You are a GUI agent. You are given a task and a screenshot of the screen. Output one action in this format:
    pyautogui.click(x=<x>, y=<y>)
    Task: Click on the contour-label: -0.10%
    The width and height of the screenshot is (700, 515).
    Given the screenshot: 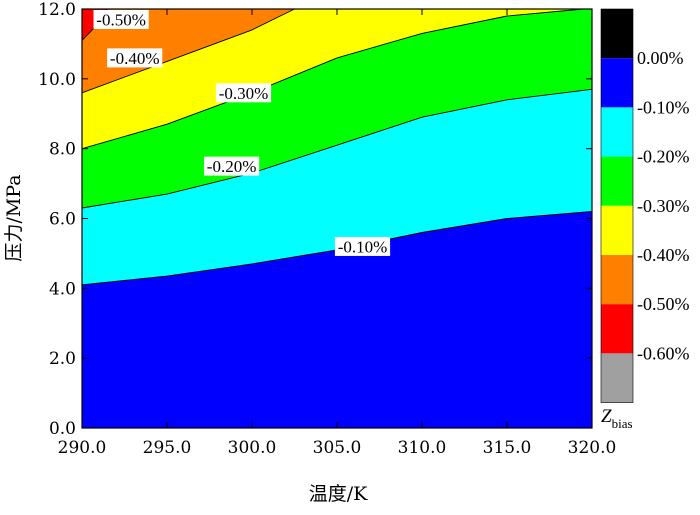 What is the action you would take?
    pyautogui.click(x=363, y=246)
    